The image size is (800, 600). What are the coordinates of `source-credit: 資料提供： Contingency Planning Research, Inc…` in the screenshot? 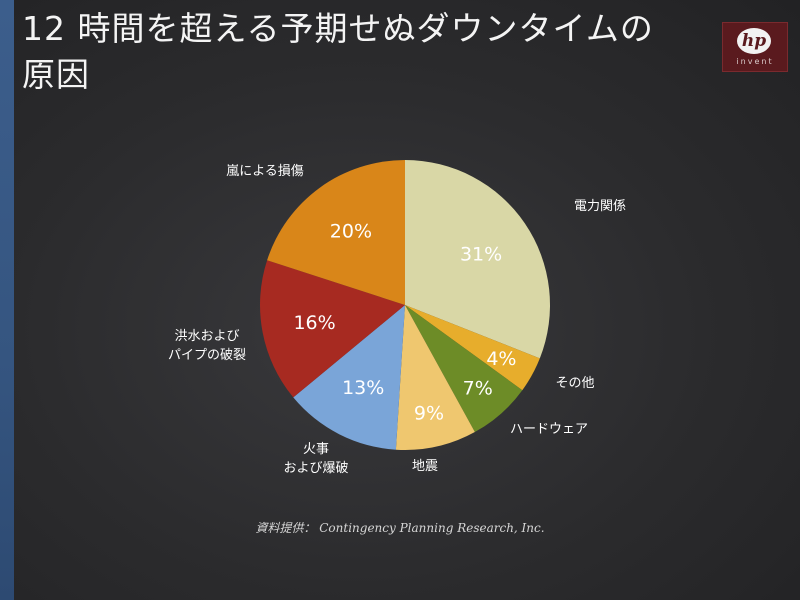 It's located at (400, 528).